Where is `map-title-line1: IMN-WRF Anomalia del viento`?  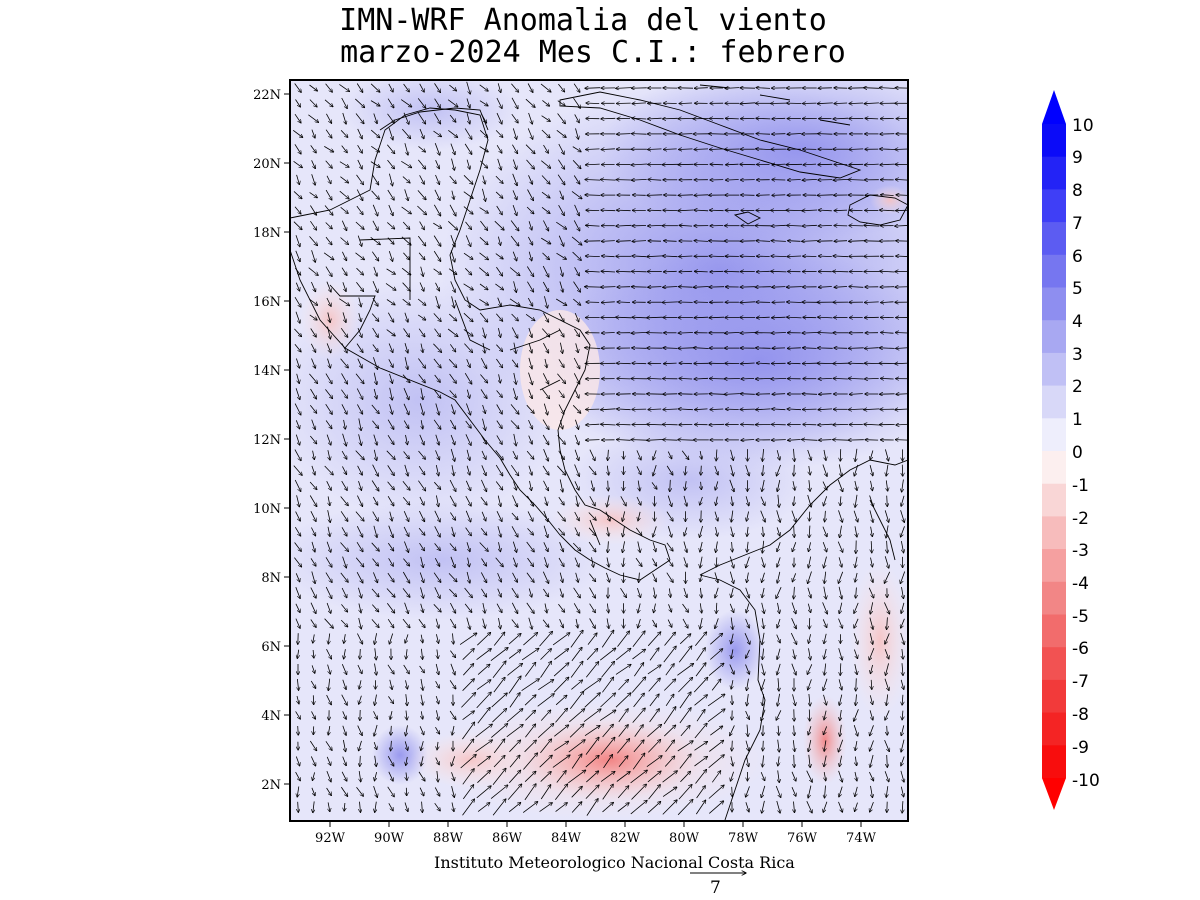
map-title-line1: IMN-WRF Anomalia del viento is located at coordinates (583, 20).